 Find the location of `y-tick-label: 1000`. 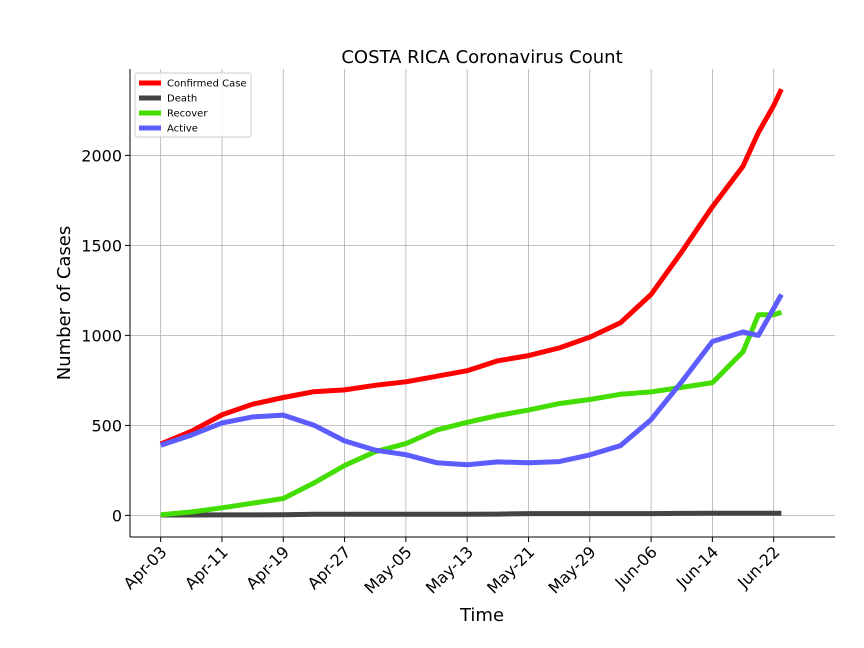

y-tick-label: 1000 is located at coordinates (101, 335).